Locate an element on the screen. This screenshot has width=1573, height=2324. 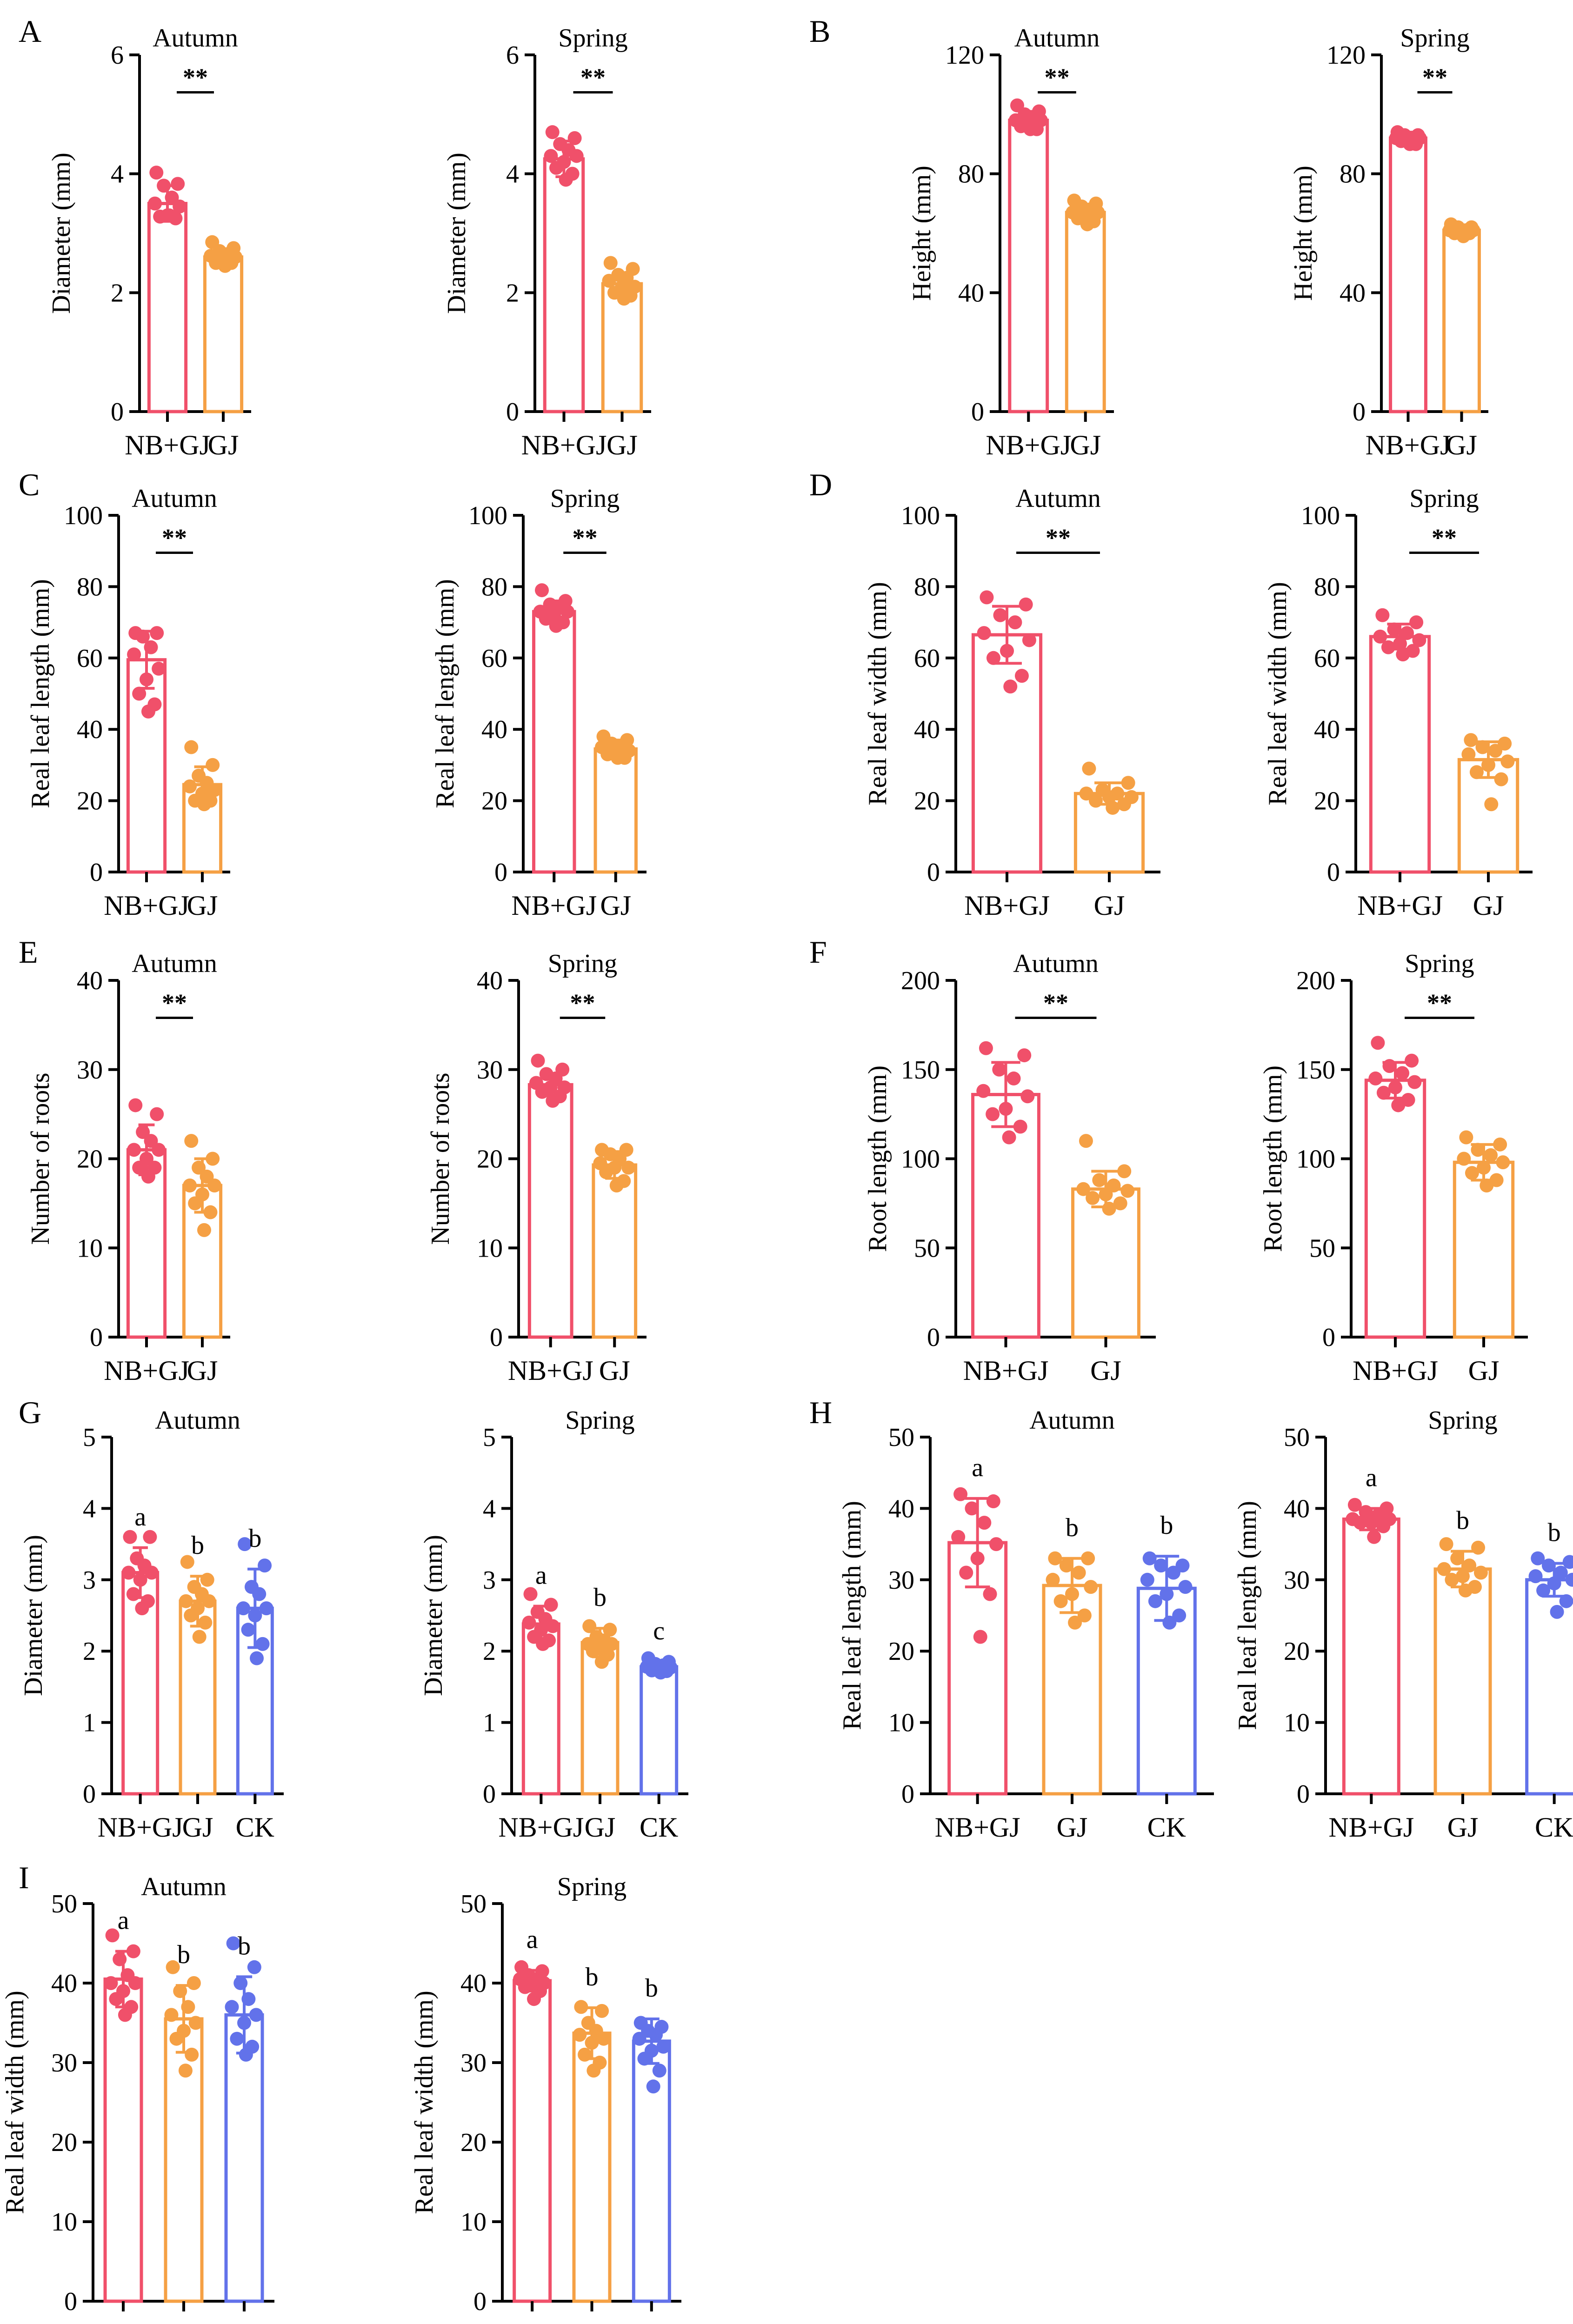
y-axis-label: Real leaf length (mm) is located at coordinates (40, 693).